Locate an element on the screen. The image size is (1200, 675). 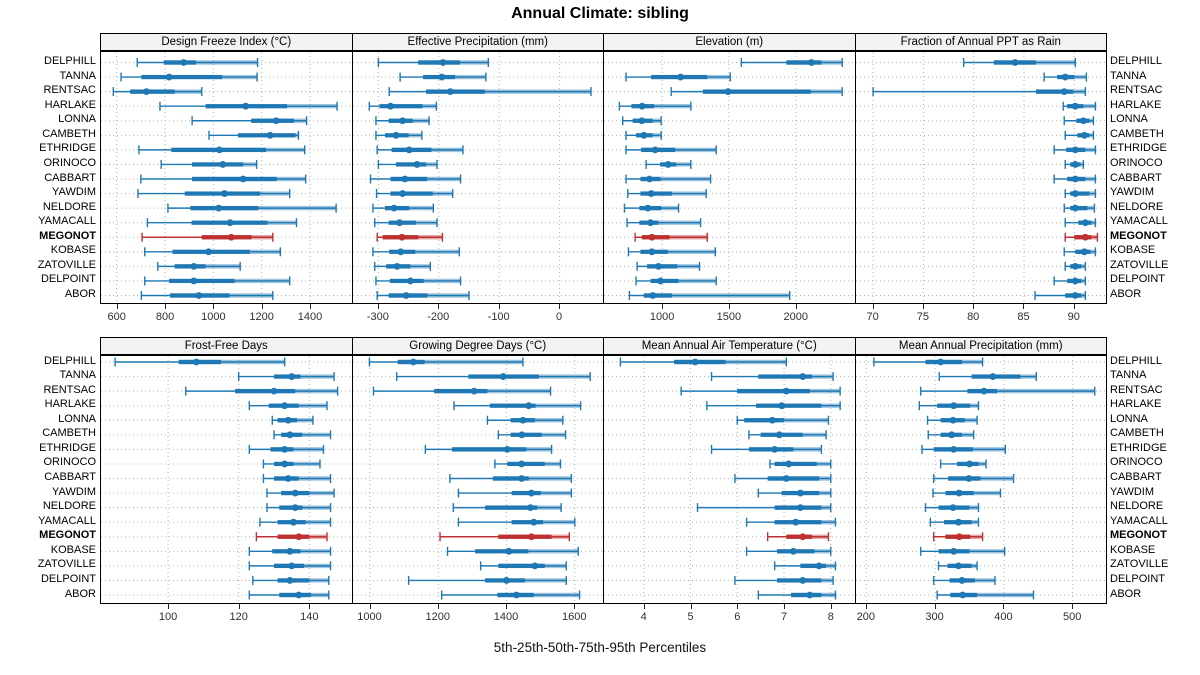
axis-tick-label: -100 is located at coordinates (498, 317).